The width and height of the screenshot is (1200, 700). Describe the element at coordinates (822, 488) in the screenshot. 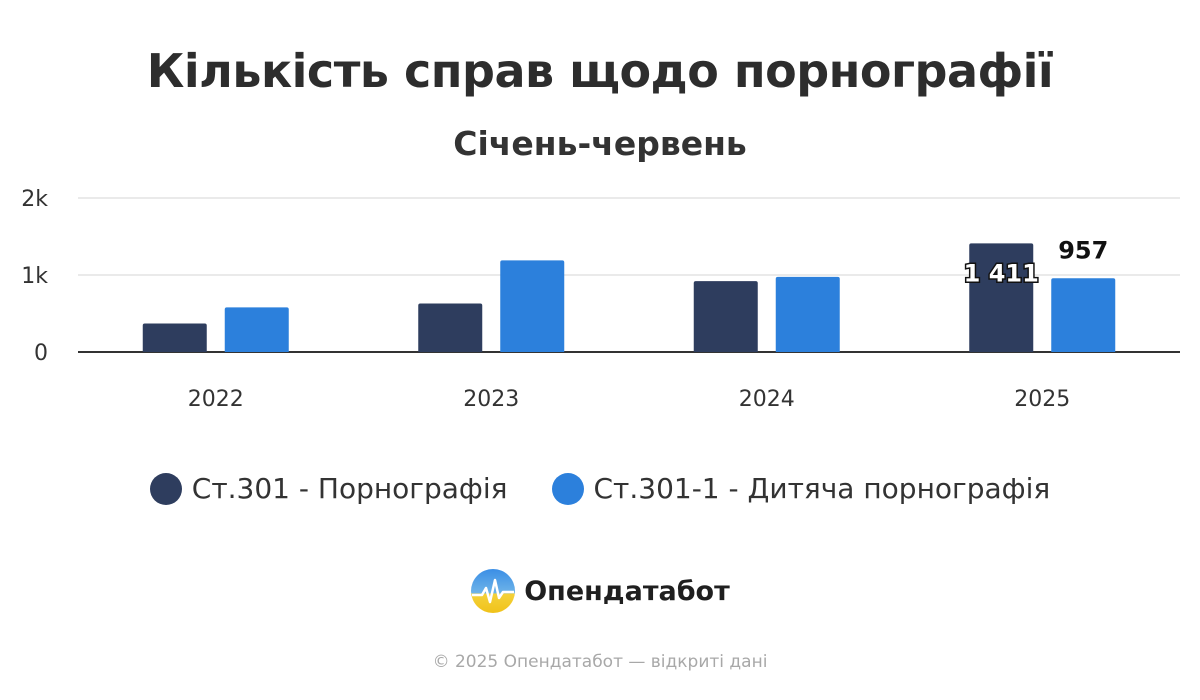

I see `legend-label: Ст.301-1 - Дитяча порнографія` at that location.